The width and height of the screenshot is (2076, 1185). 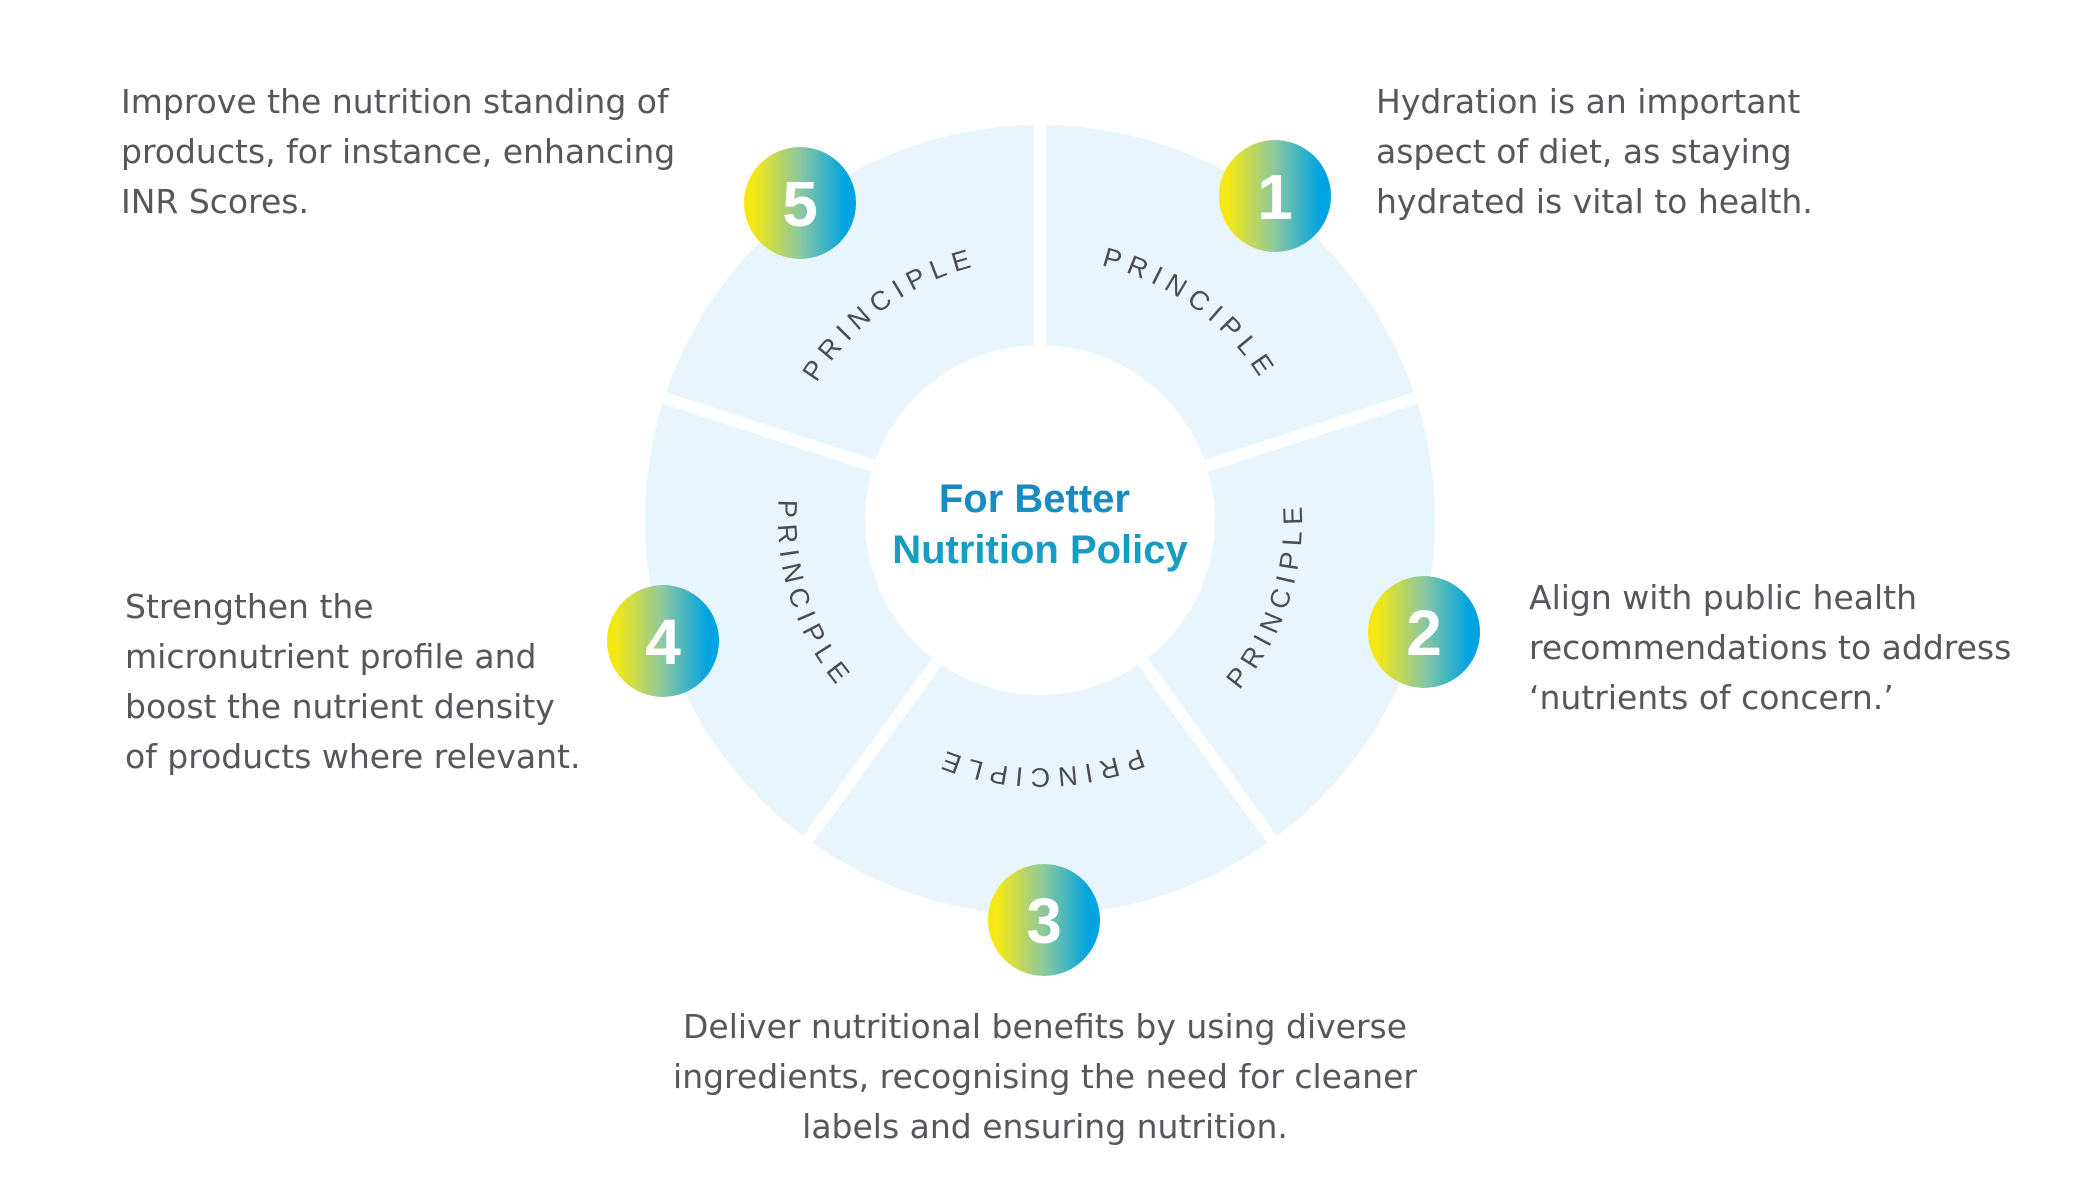 What do you see at coordinates (1045, 1126) in the screenshot?
I see `principle-3-line: labels and ensuring nutrition.` at bounding box center [1045, 1126].